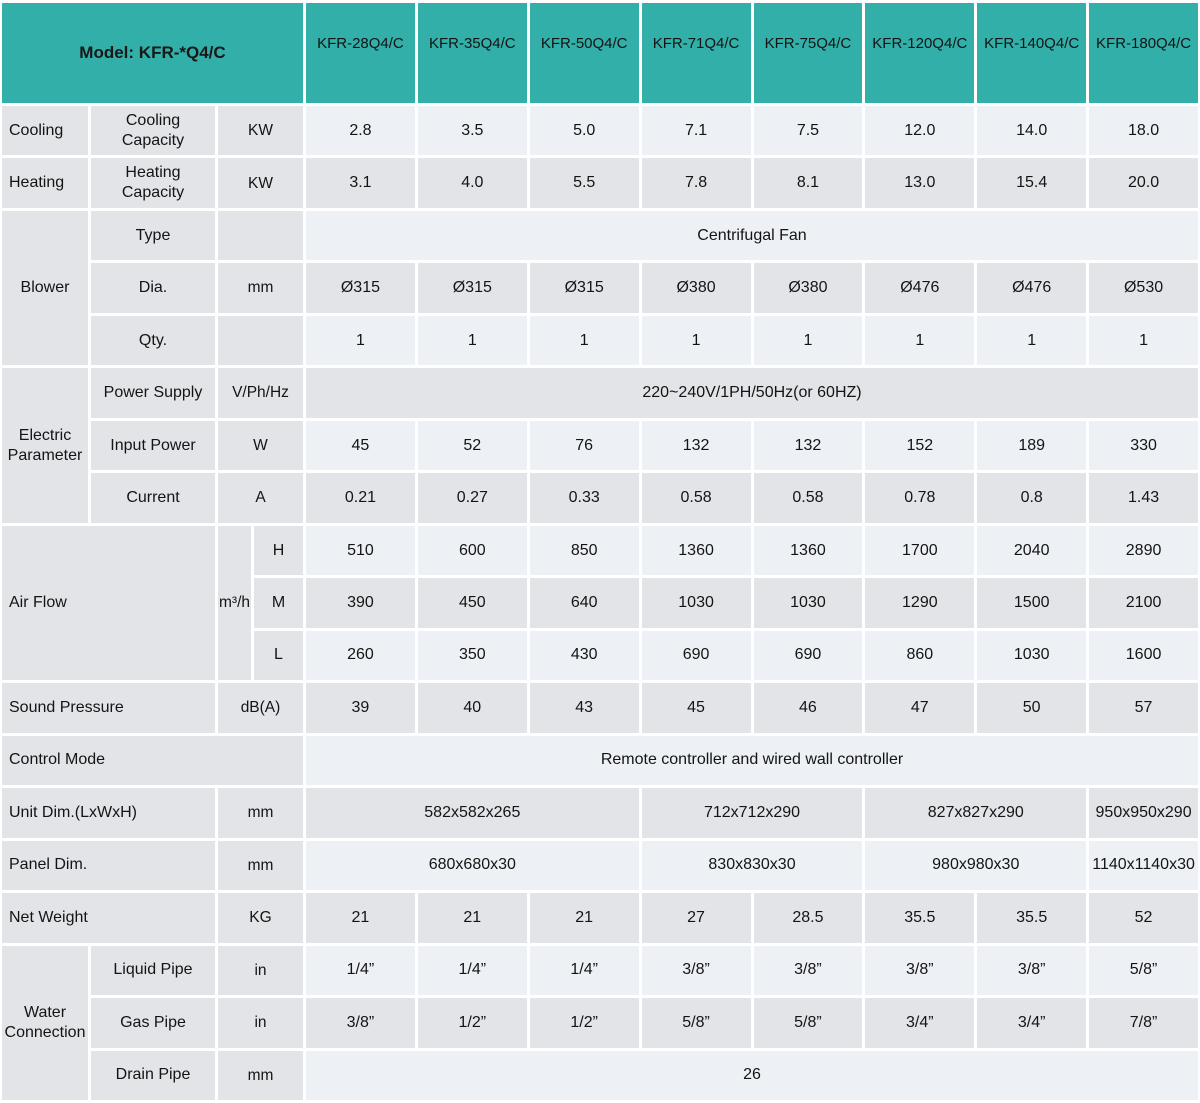 The image size is (1200, 1103). What do you see at coordinates (1143, 655) in the screenshot?
I see `airflow-low-value: 1600` at bounding box center [1143, 655].